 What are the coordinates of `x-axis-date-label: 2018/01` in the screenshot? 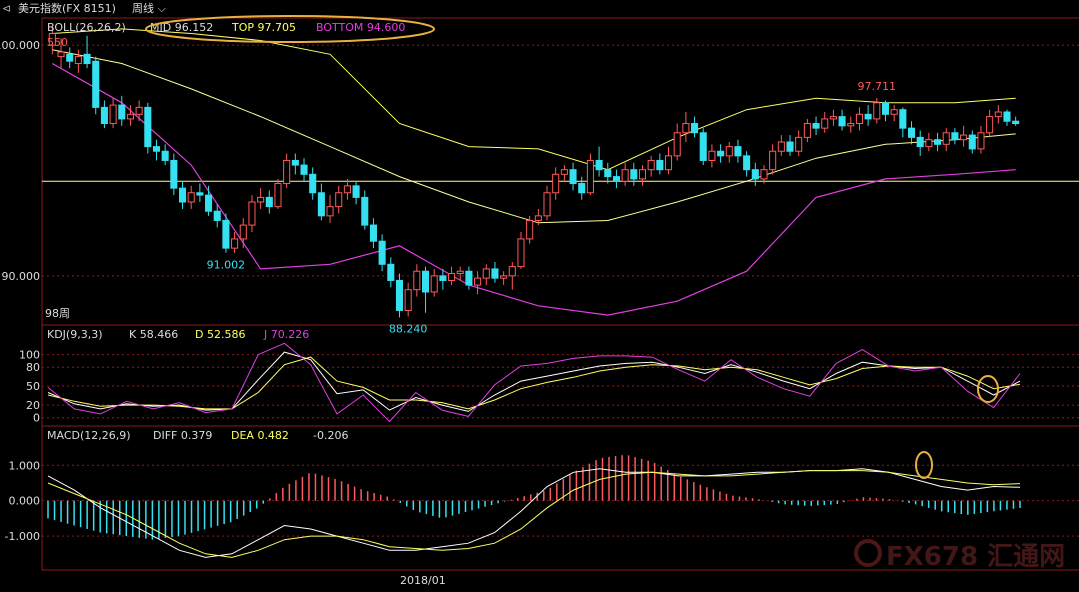 It's located at (423, 580).